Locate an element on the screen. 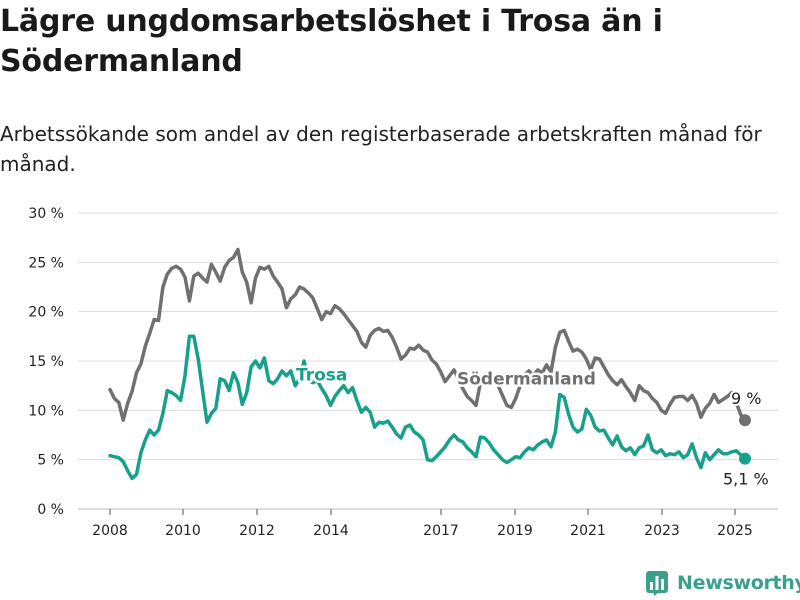 This screenshot has height=600, width=800. x-tick-label: 2008 is located at coordinates (110, 531).